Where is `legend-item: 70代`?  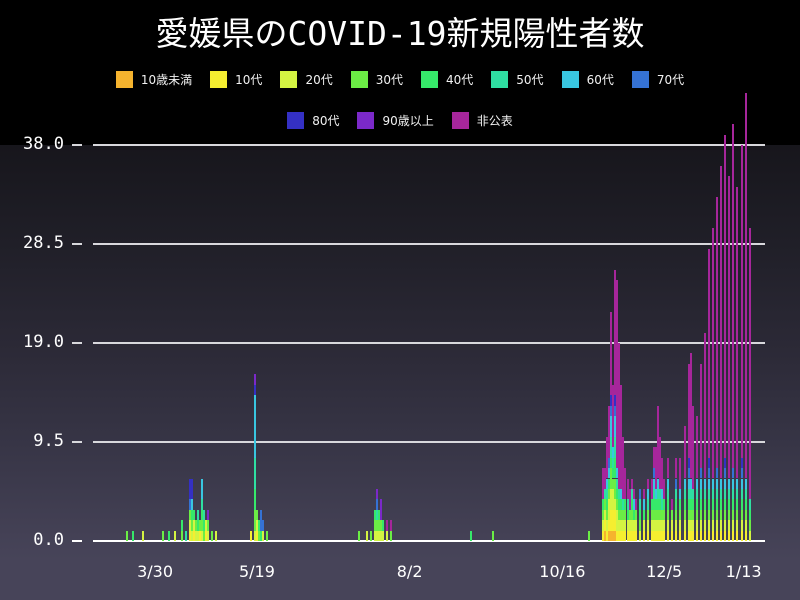
legend-item: 70代 is located at coordinates (657, 79).